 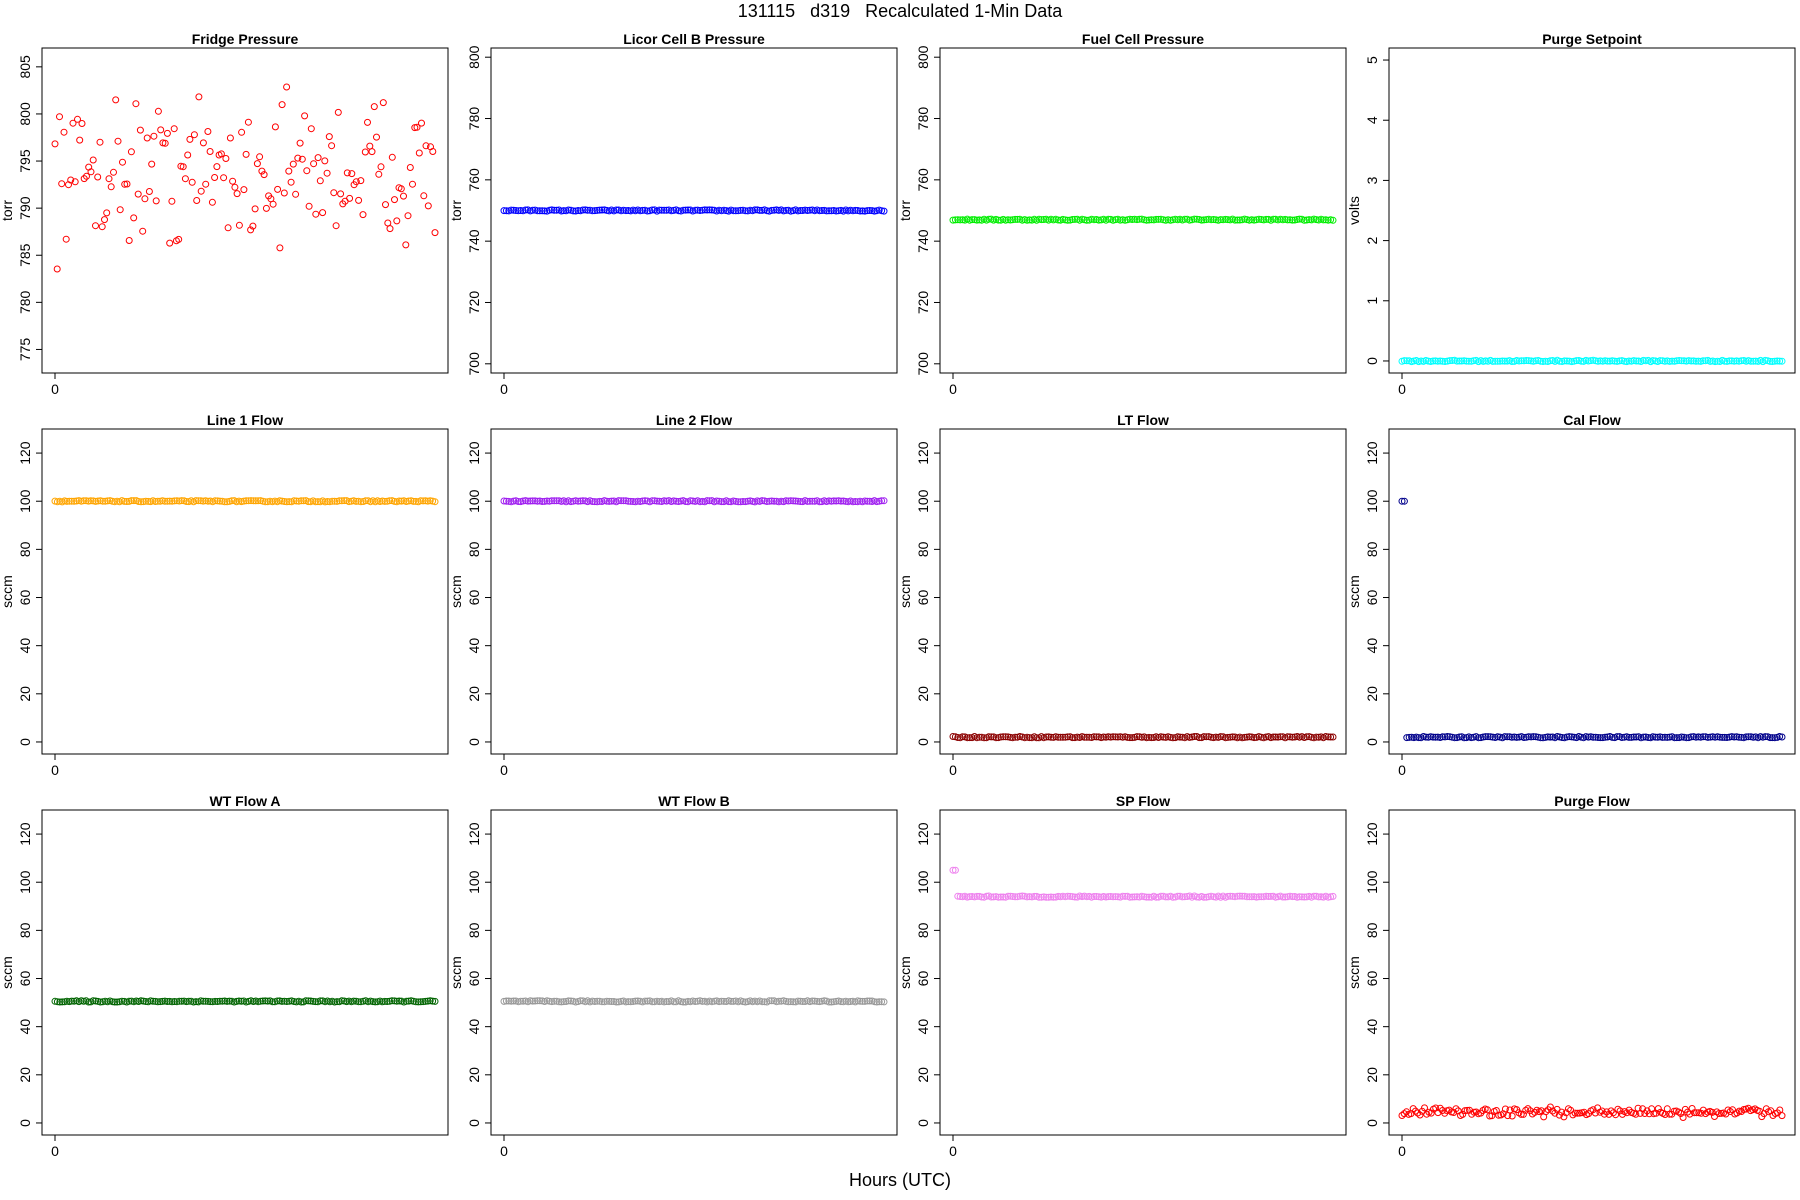 What do you see at coordinates (953, 770) in the screenshot?
I see `x-tick-label: 0` at bounding box center [953, 770].